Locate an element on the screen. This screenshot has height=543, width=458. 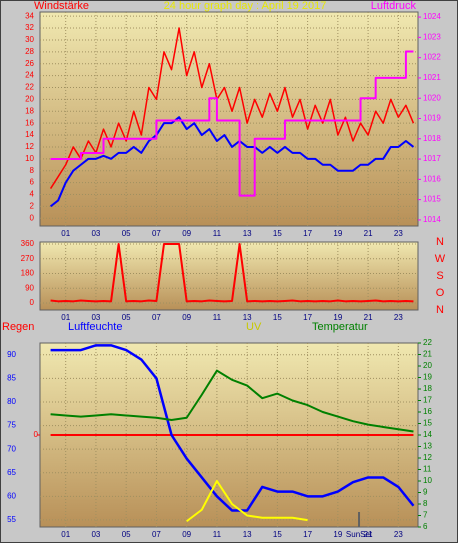
y2-tick-label: 20 is located at coordinates (427, 365).